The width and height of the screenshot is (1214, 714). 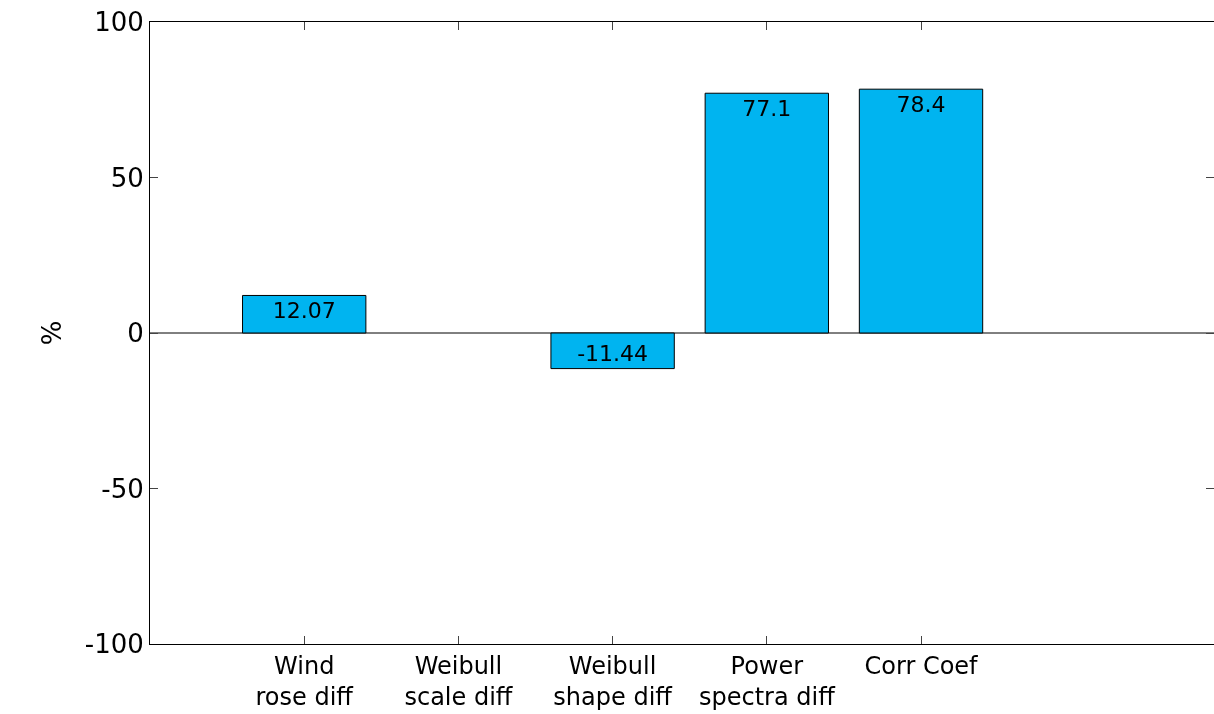 What do you see at coordinates (921, 105) in the screenshot?
I see `data-label: 78.4` at bounding box center [921, 105].